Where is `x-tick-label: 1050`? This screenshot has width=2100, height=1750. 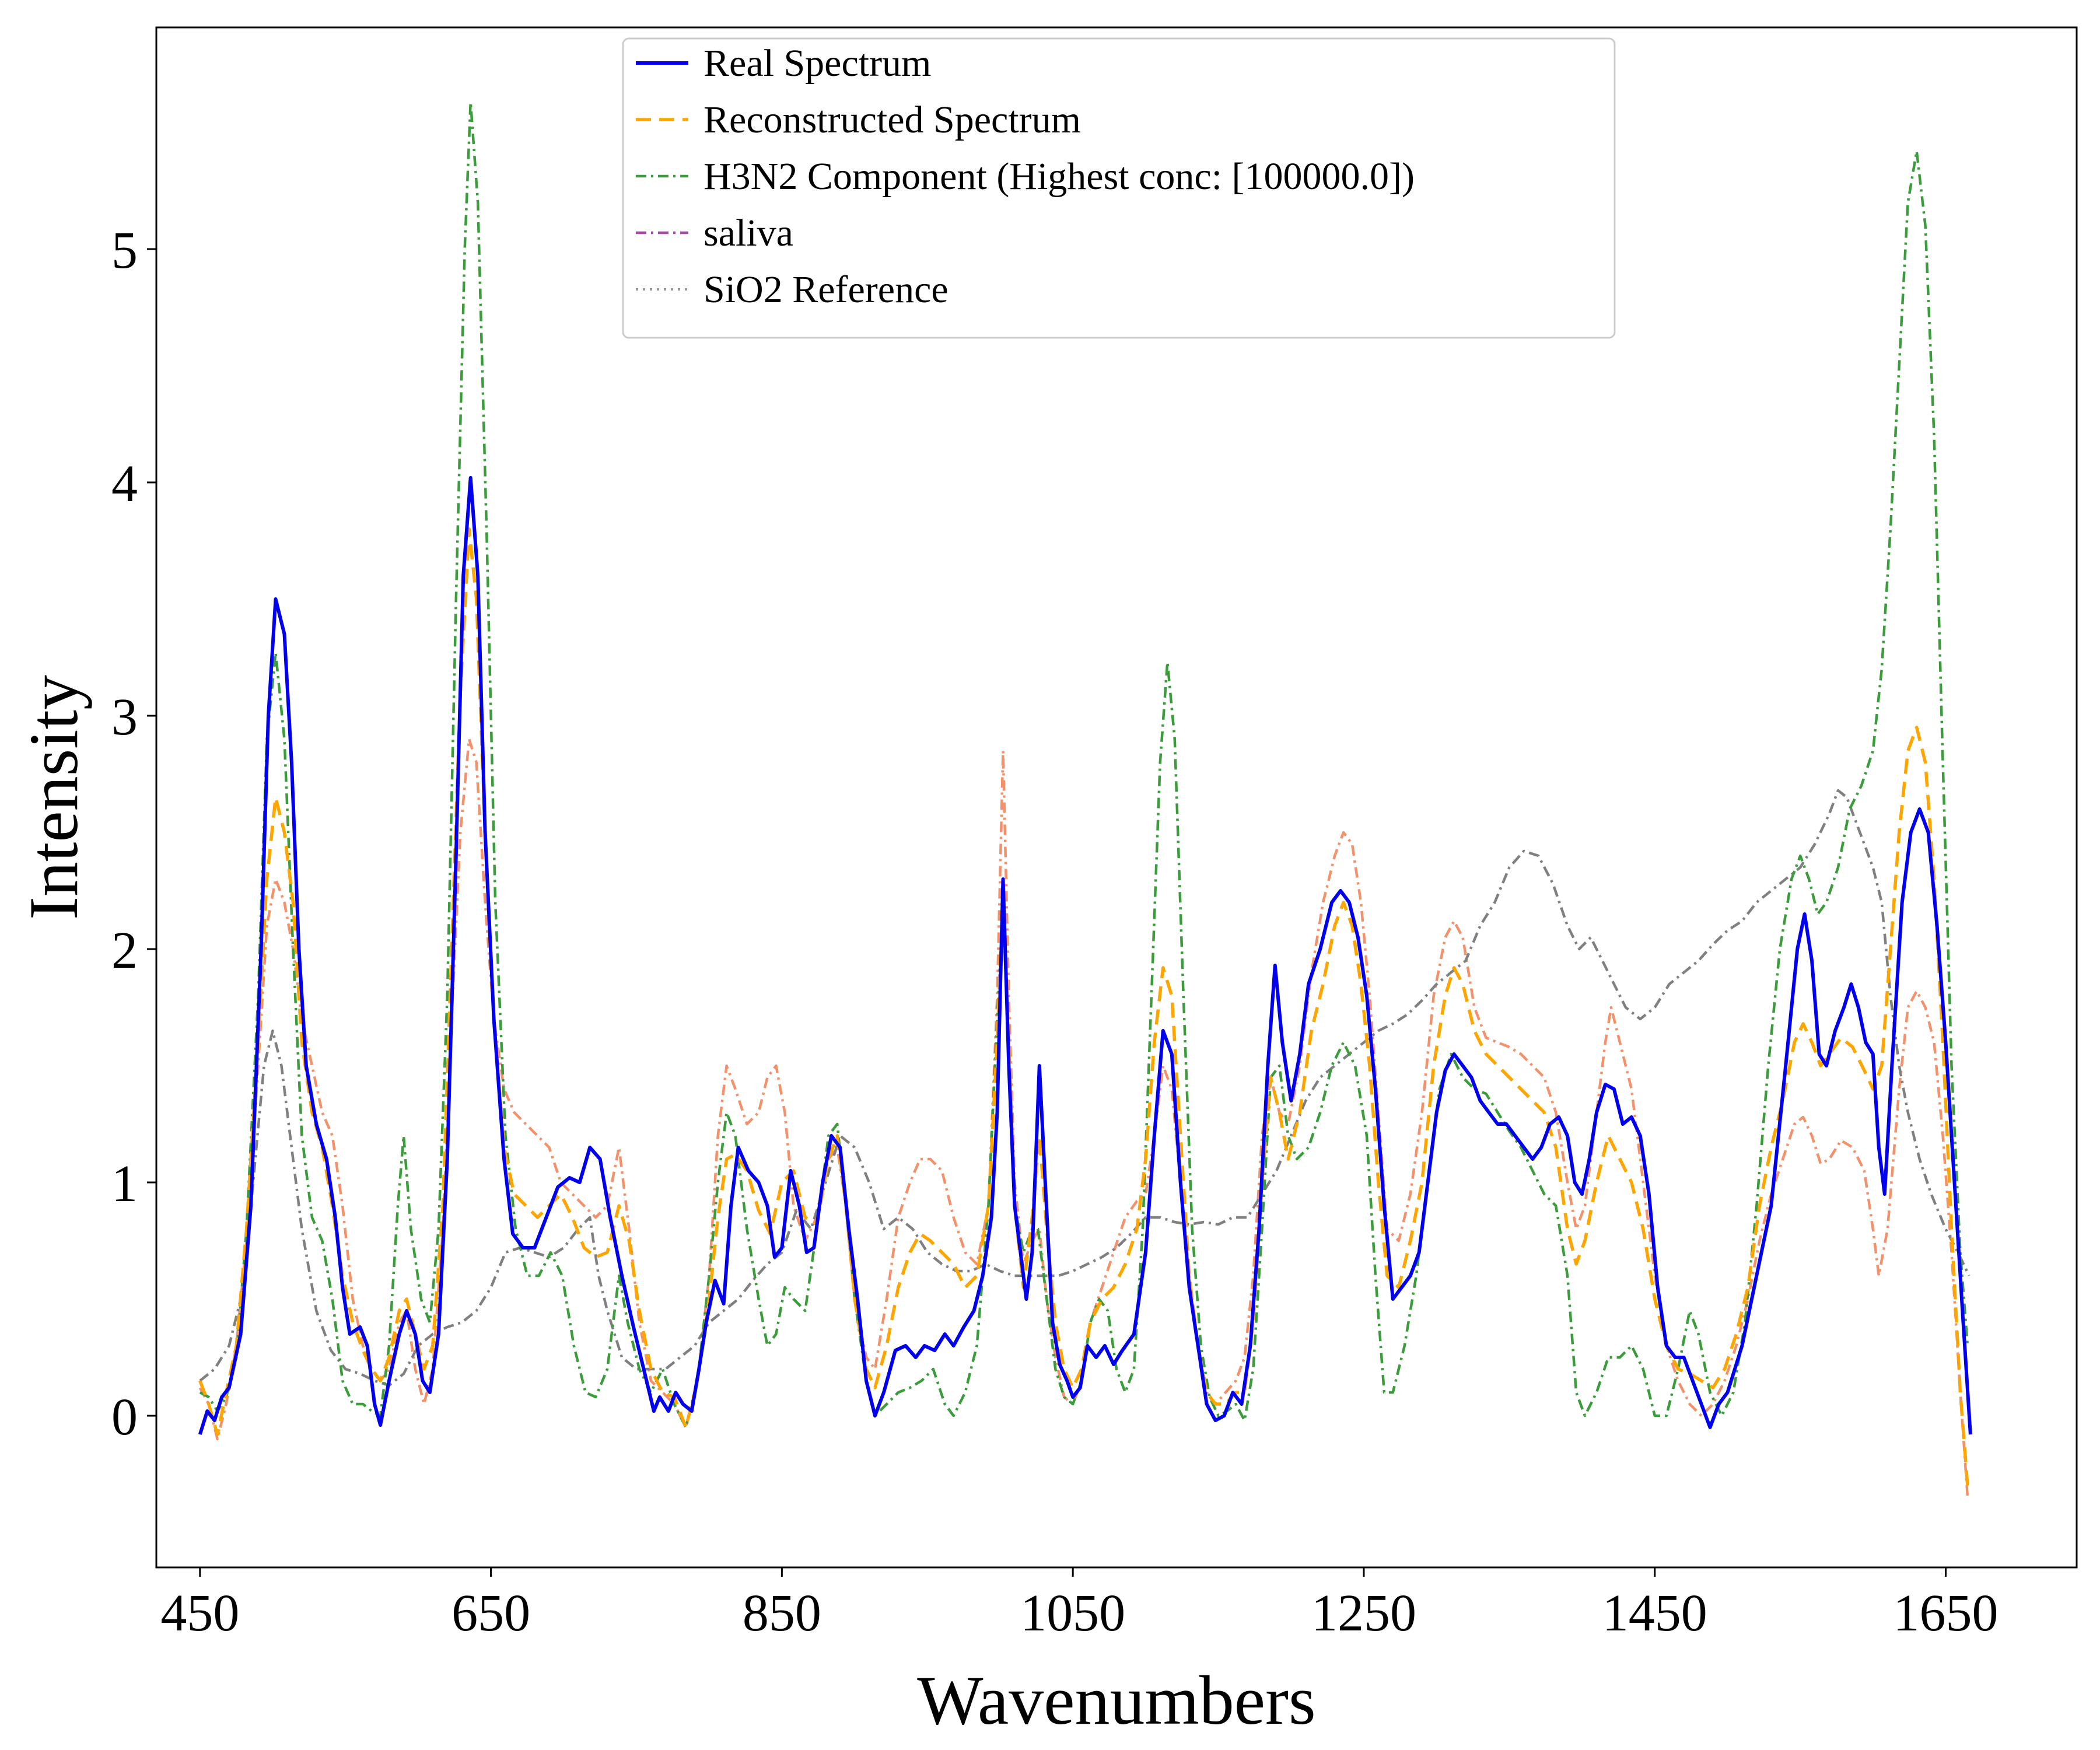 x-tick-label: 1050 is located at coordinates (1072, 1613).